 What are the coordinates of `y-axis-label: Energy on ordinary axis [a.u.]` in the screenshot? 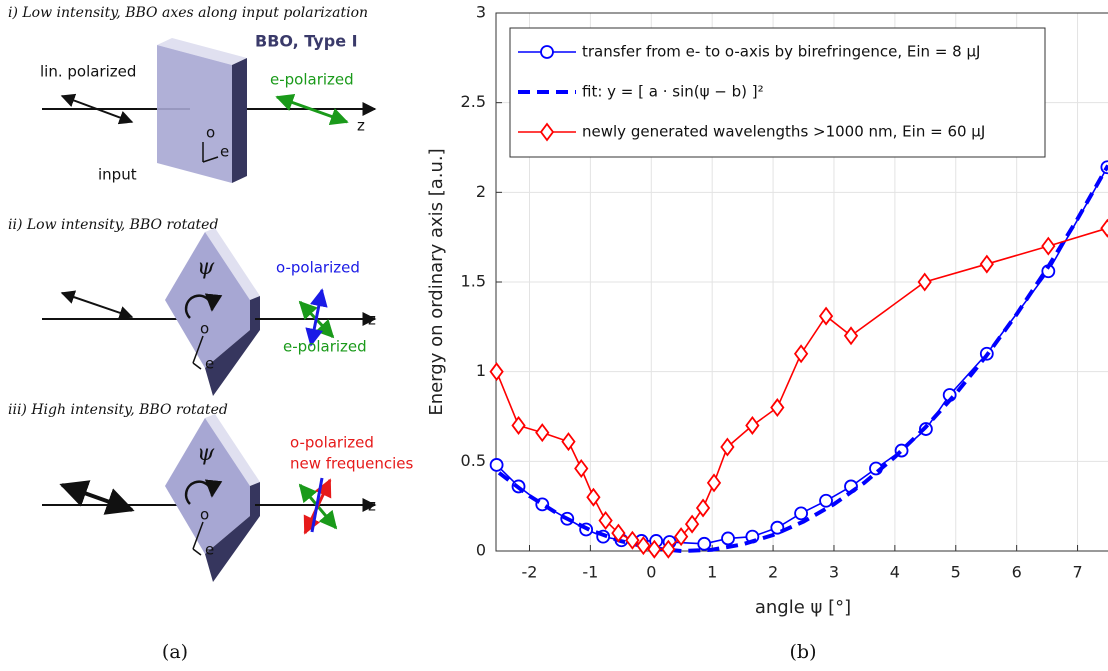 It's located at (436, 281).